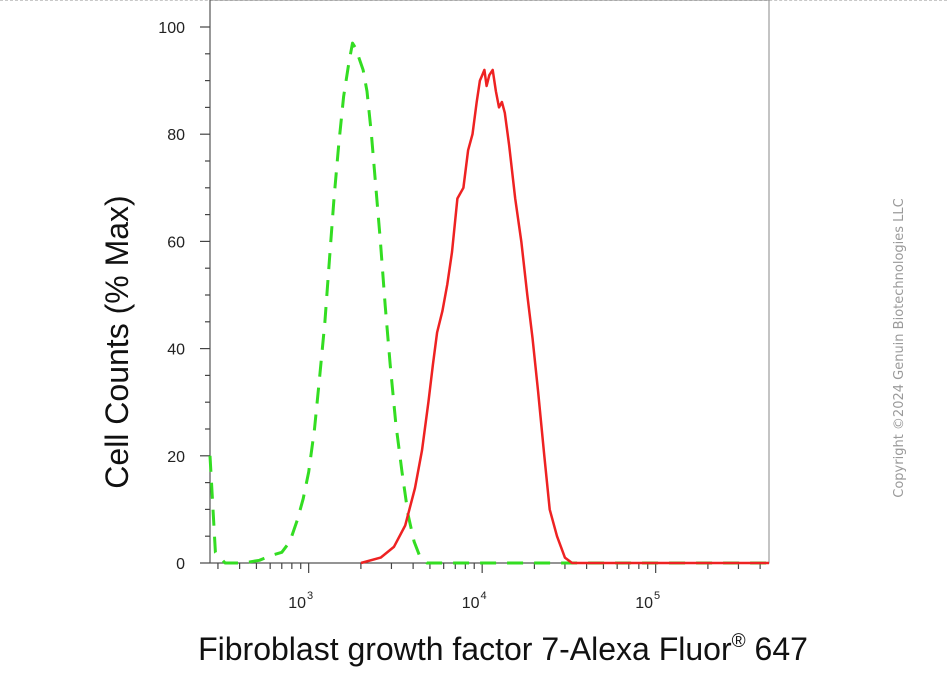 This screenshot has height=700, width=947. Describe the element at coordinates (647, 601) in the screenshot. I see `x-tick-label: 10⁵` at that location.